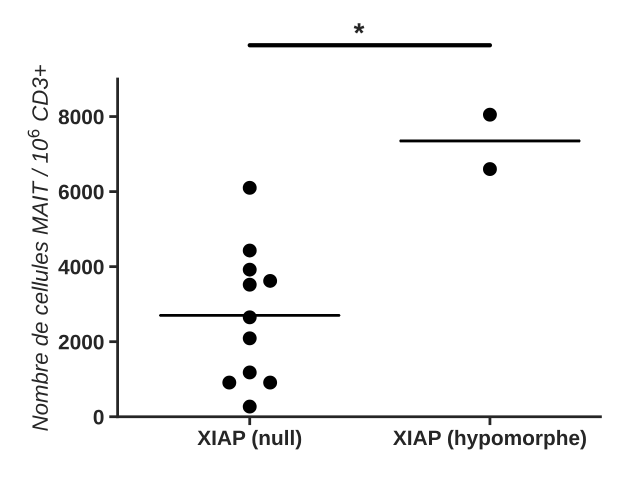 This screenshot has height=479, width=619. Describe the element at coordinates (38, 248) in the screenshot. I see `y-axis-title: Nombre de cellules MAIT / 10$^{6}$ CD3+` at that location.